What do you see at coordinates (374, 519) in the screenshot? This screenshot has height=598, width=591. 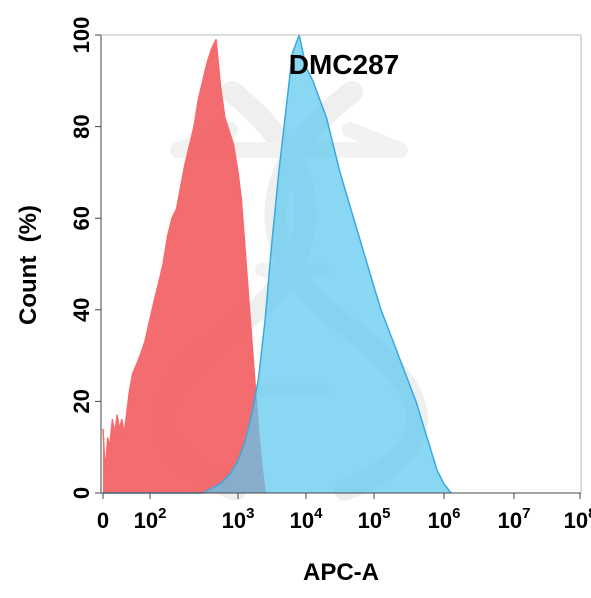 I see `x-tick-label: 10⁵` at bounding box center [374, 519].